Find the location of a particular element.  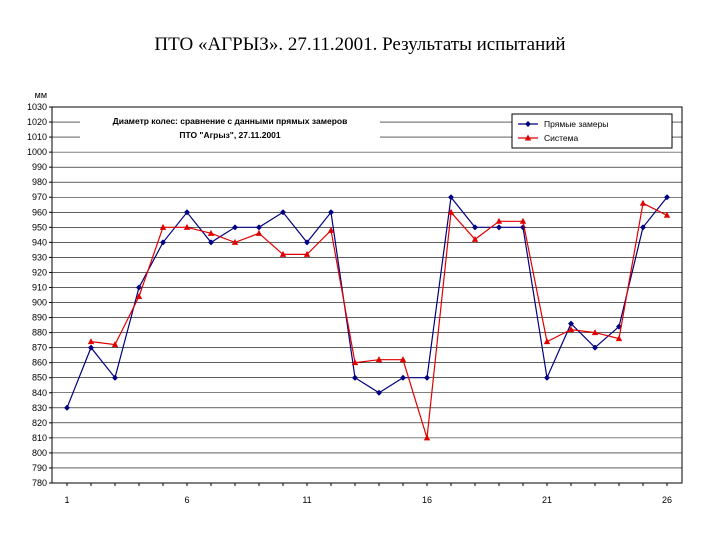

legend-box is located at coordinates (592, 131).